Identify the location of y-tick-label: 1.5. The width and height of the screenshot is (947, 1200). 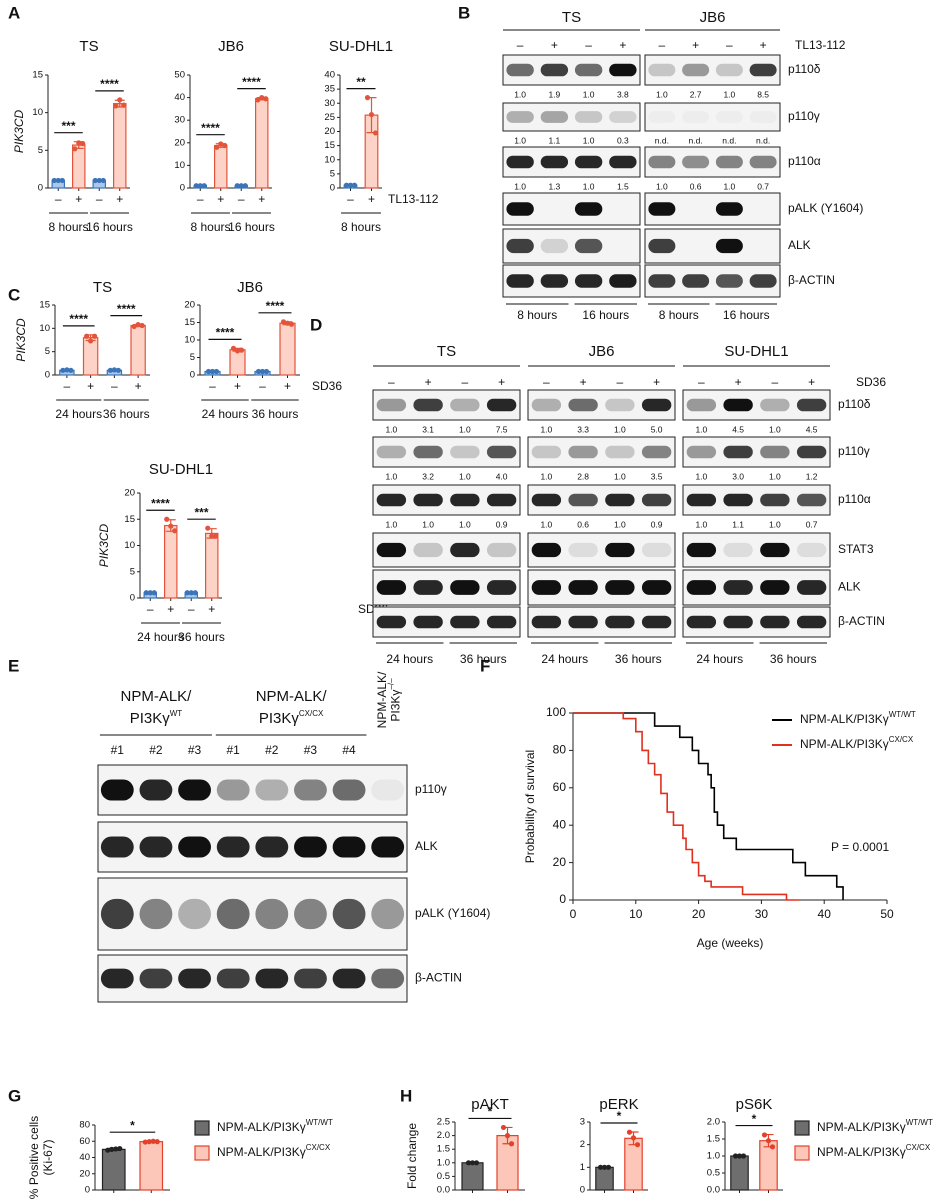
(443, 1149).